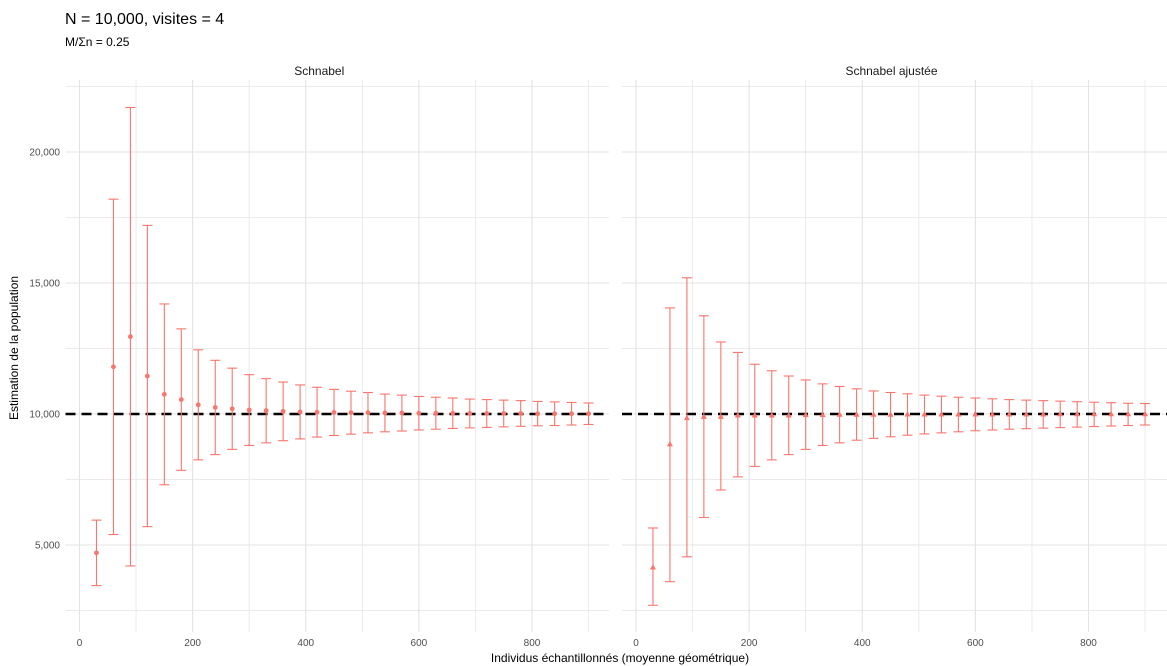 The height and width of the screenshot is (666, 1167). What do you see at coordinates (891, 71) in the screenshot?
I see `facet-strip-label: Schnabel ajustée` at bounding box center [891, 71].